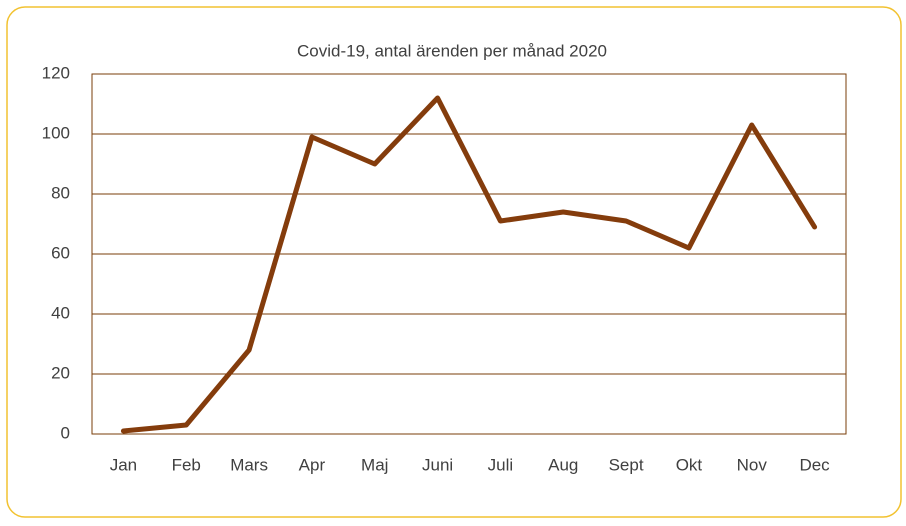 The image size is (906, 526). Describe the element at coordinates (452, 50) in the screenshot. I see `chart-title: Covid-19, antal ärenden per månad 2020` at that location.